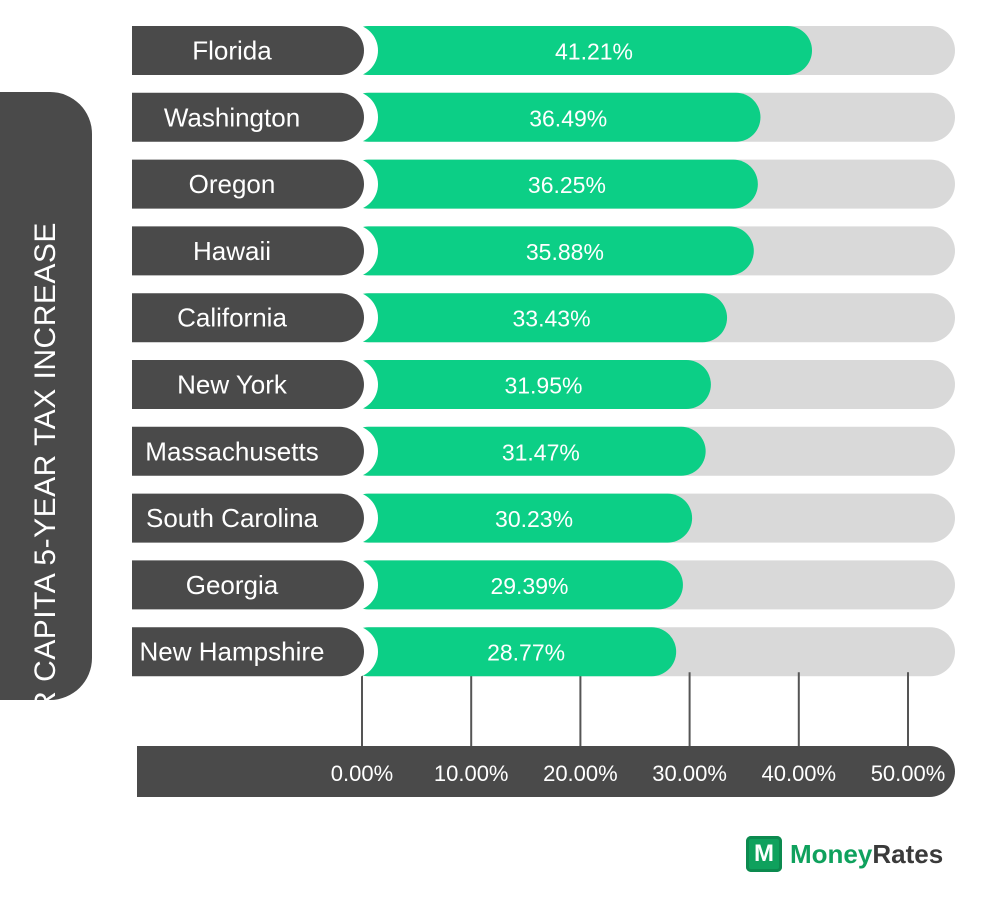 Image resolution: width=1000 pixels, height=900 pixels. What do you see at coordinates (46, 423) in the screenshot?
I see `y-axis-label-panel: PER CAPITA 5-YEAR TAX INCREASE` at bounding box center [46, 423].